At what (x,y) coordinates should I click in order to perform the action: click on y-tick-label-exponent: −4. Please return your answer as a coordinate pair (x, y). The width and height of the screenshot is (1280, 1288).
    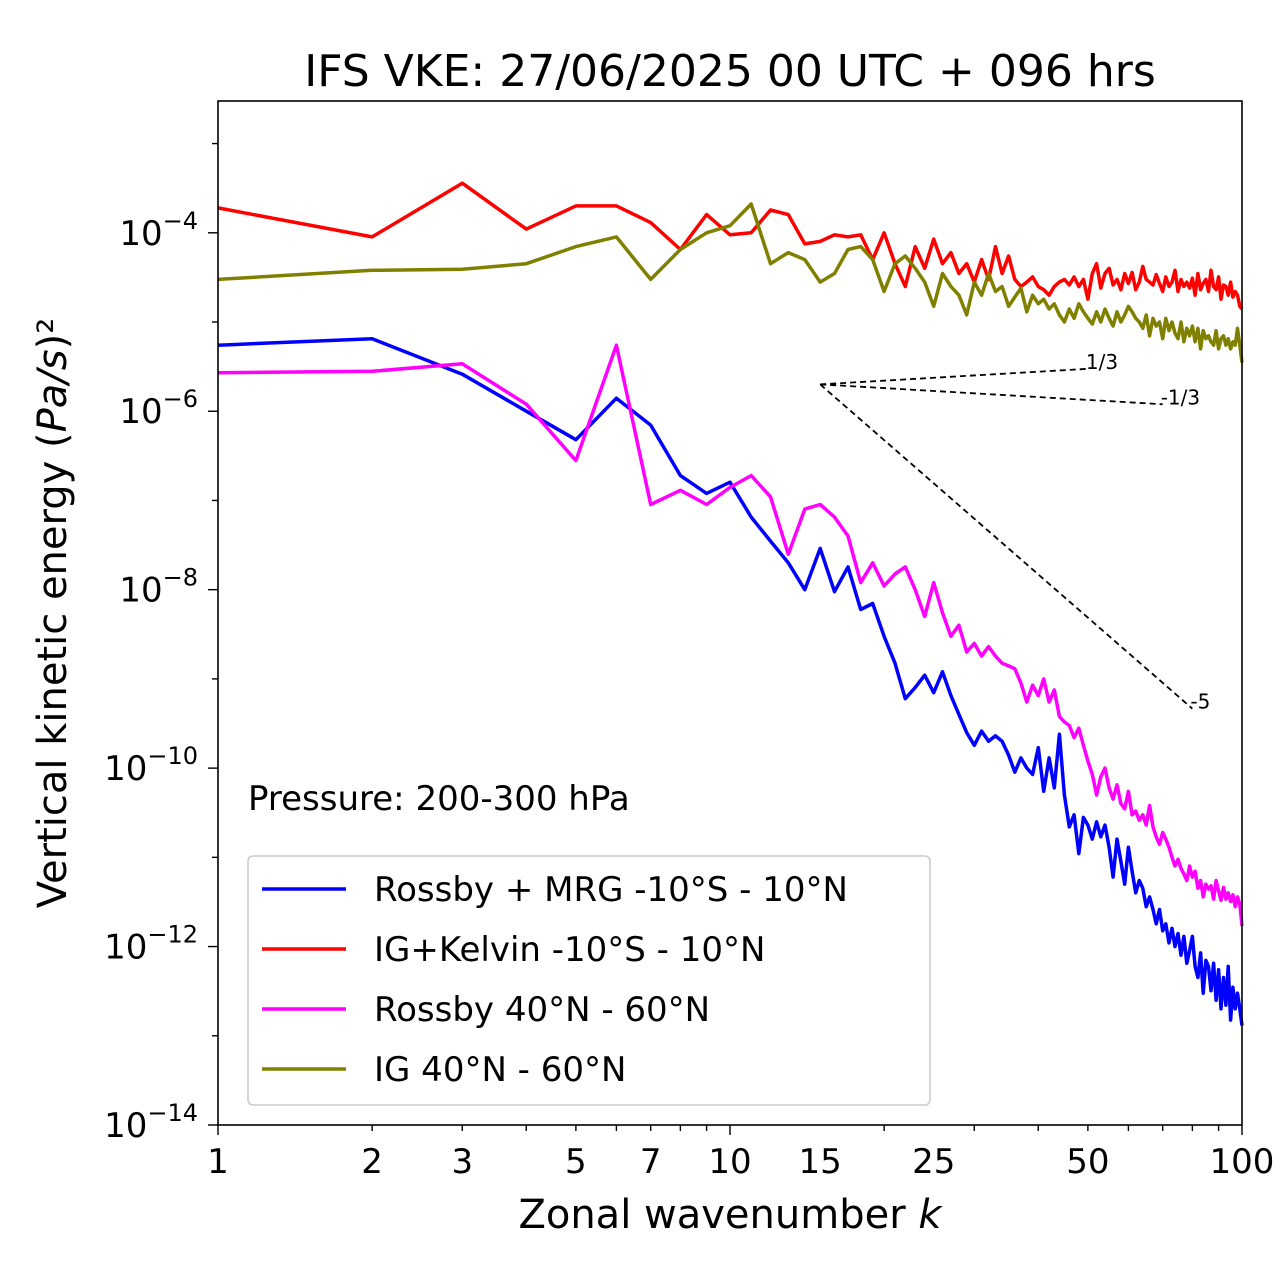
    Looking at the image, I should click on (180, 221).